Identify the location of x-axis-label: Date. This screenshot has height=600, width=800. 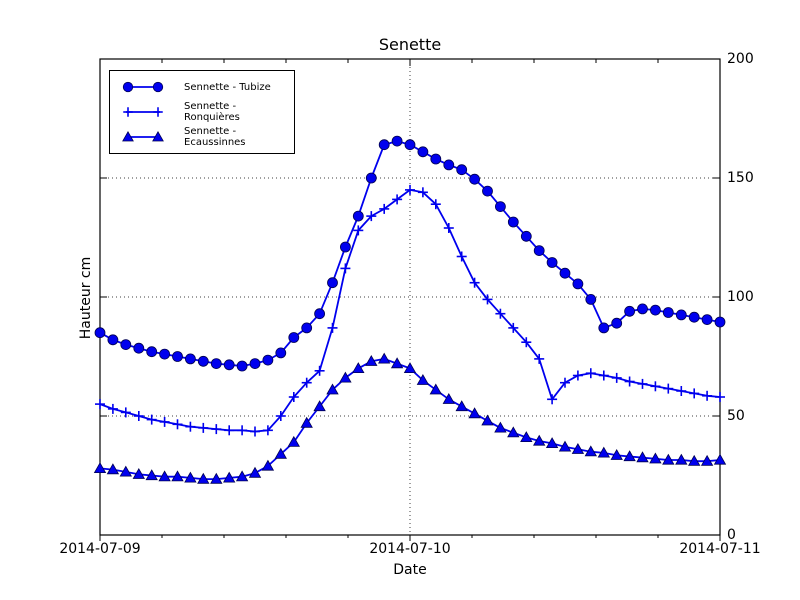
(410, 570).